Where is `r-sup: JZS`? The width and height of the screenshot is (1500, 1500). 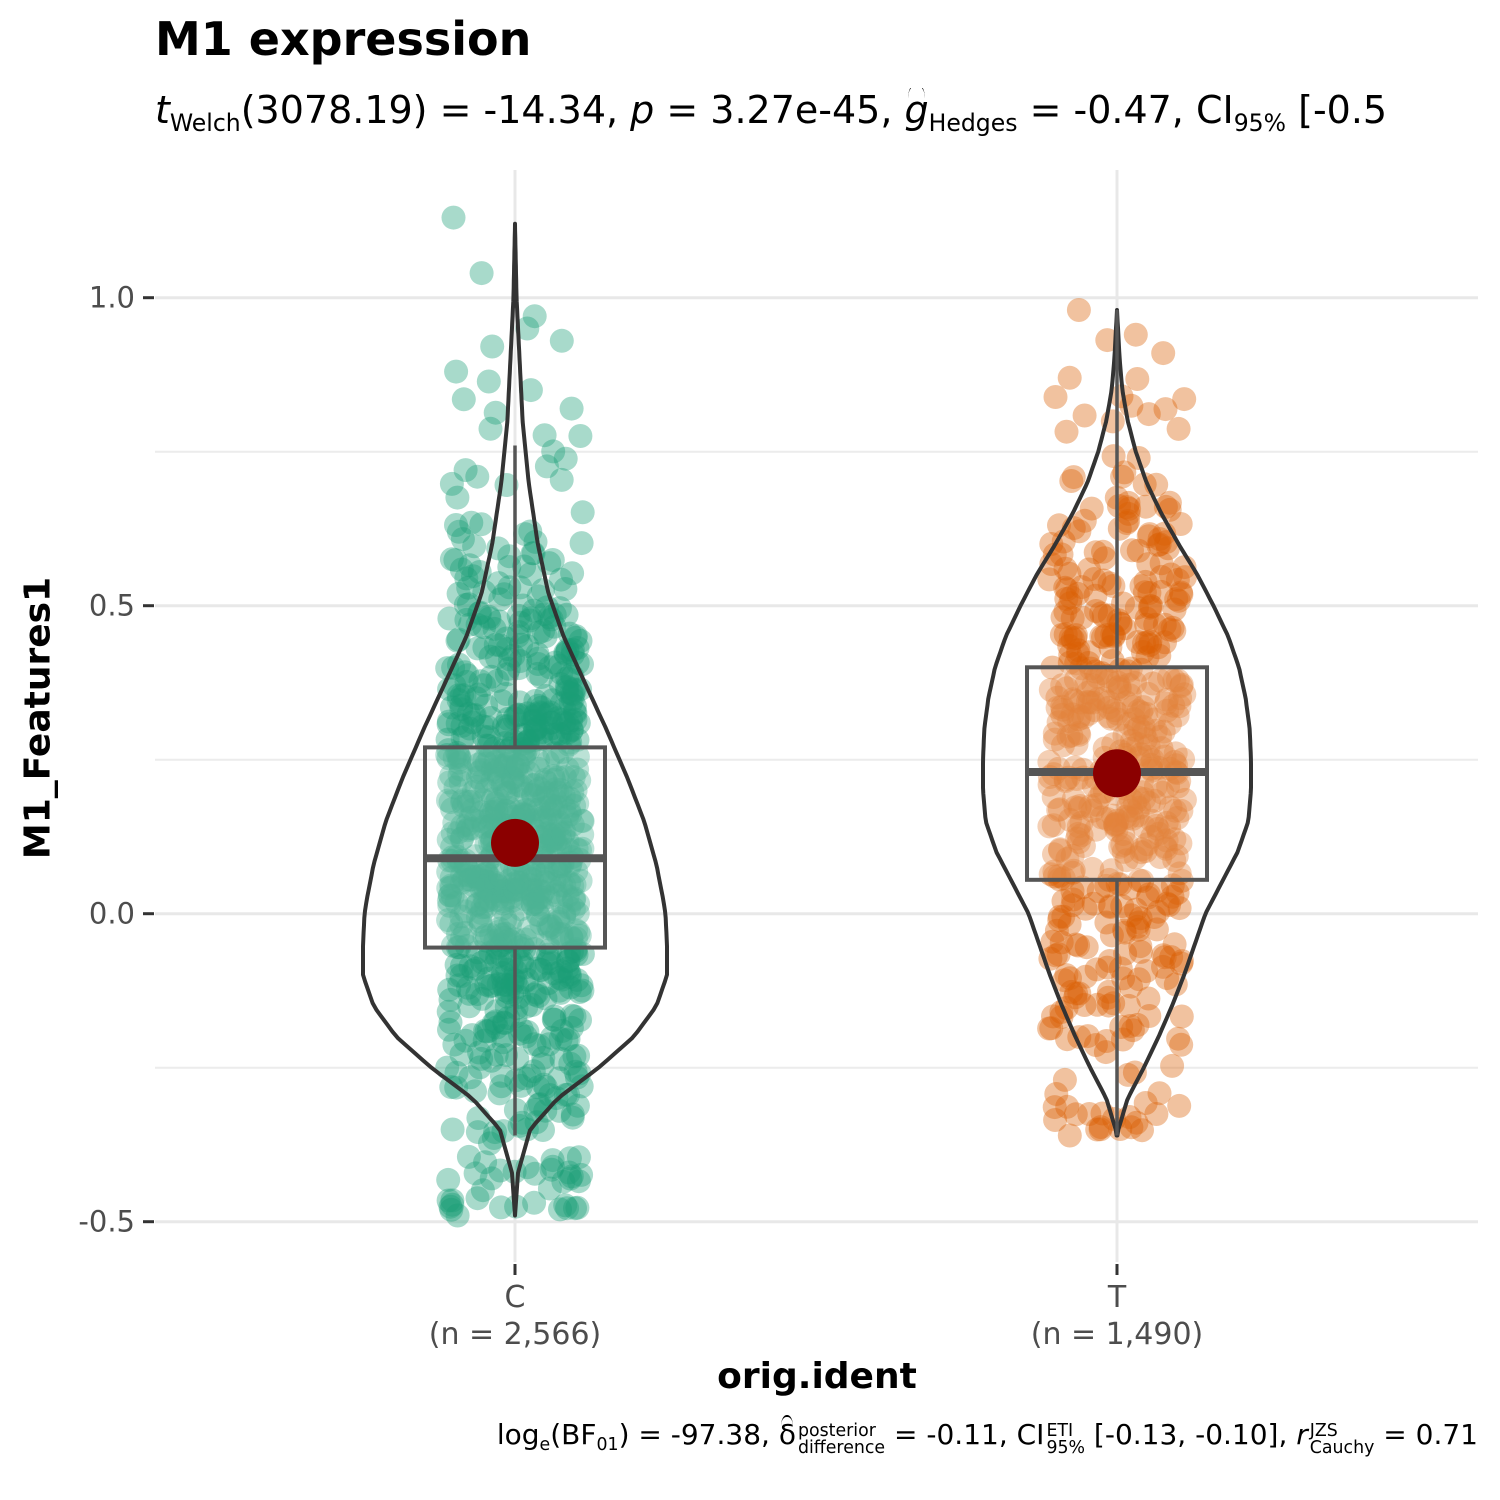
r-sup: JZS is located at coordinates (1323, 1431).